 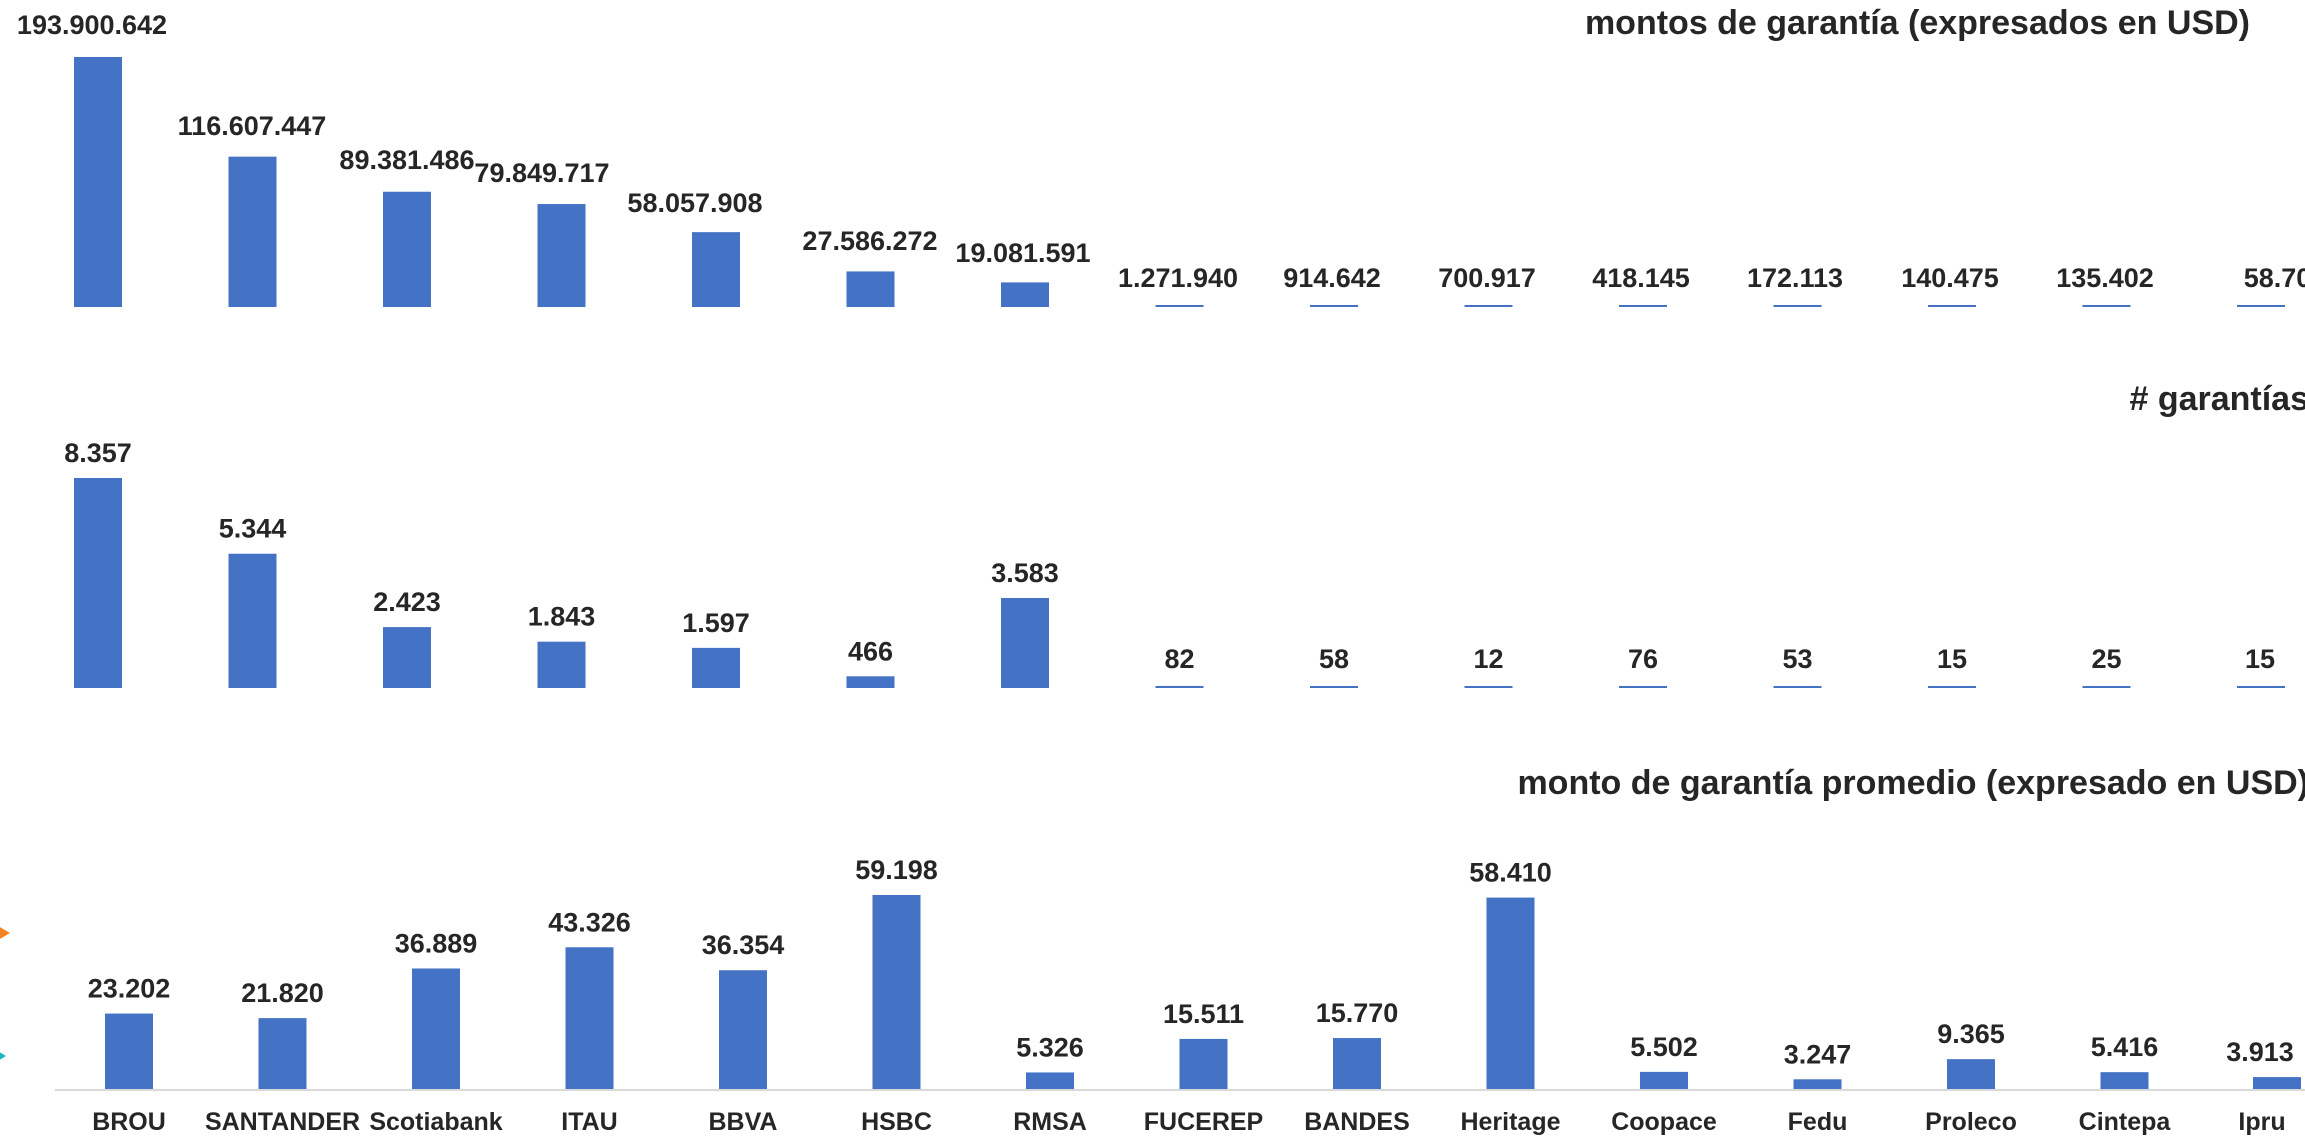 I want to click on data-label-scotiabank: 89.381.486, so click(x=406, y=160).